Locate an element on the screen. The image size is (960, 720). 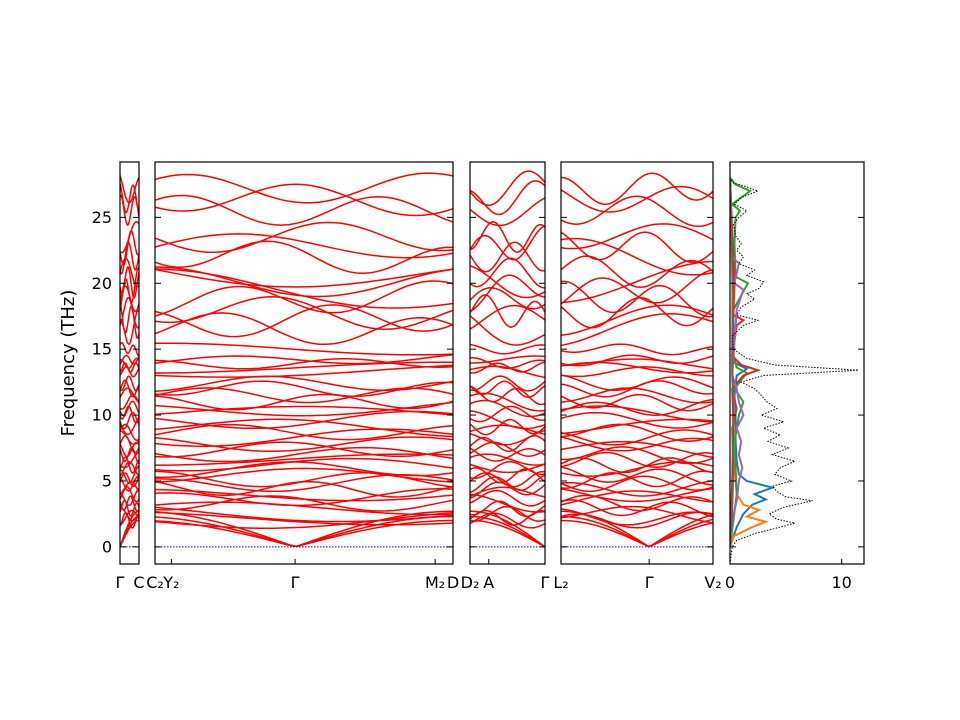
x-tick-label: D₂ is located at coordinates (470, 582).